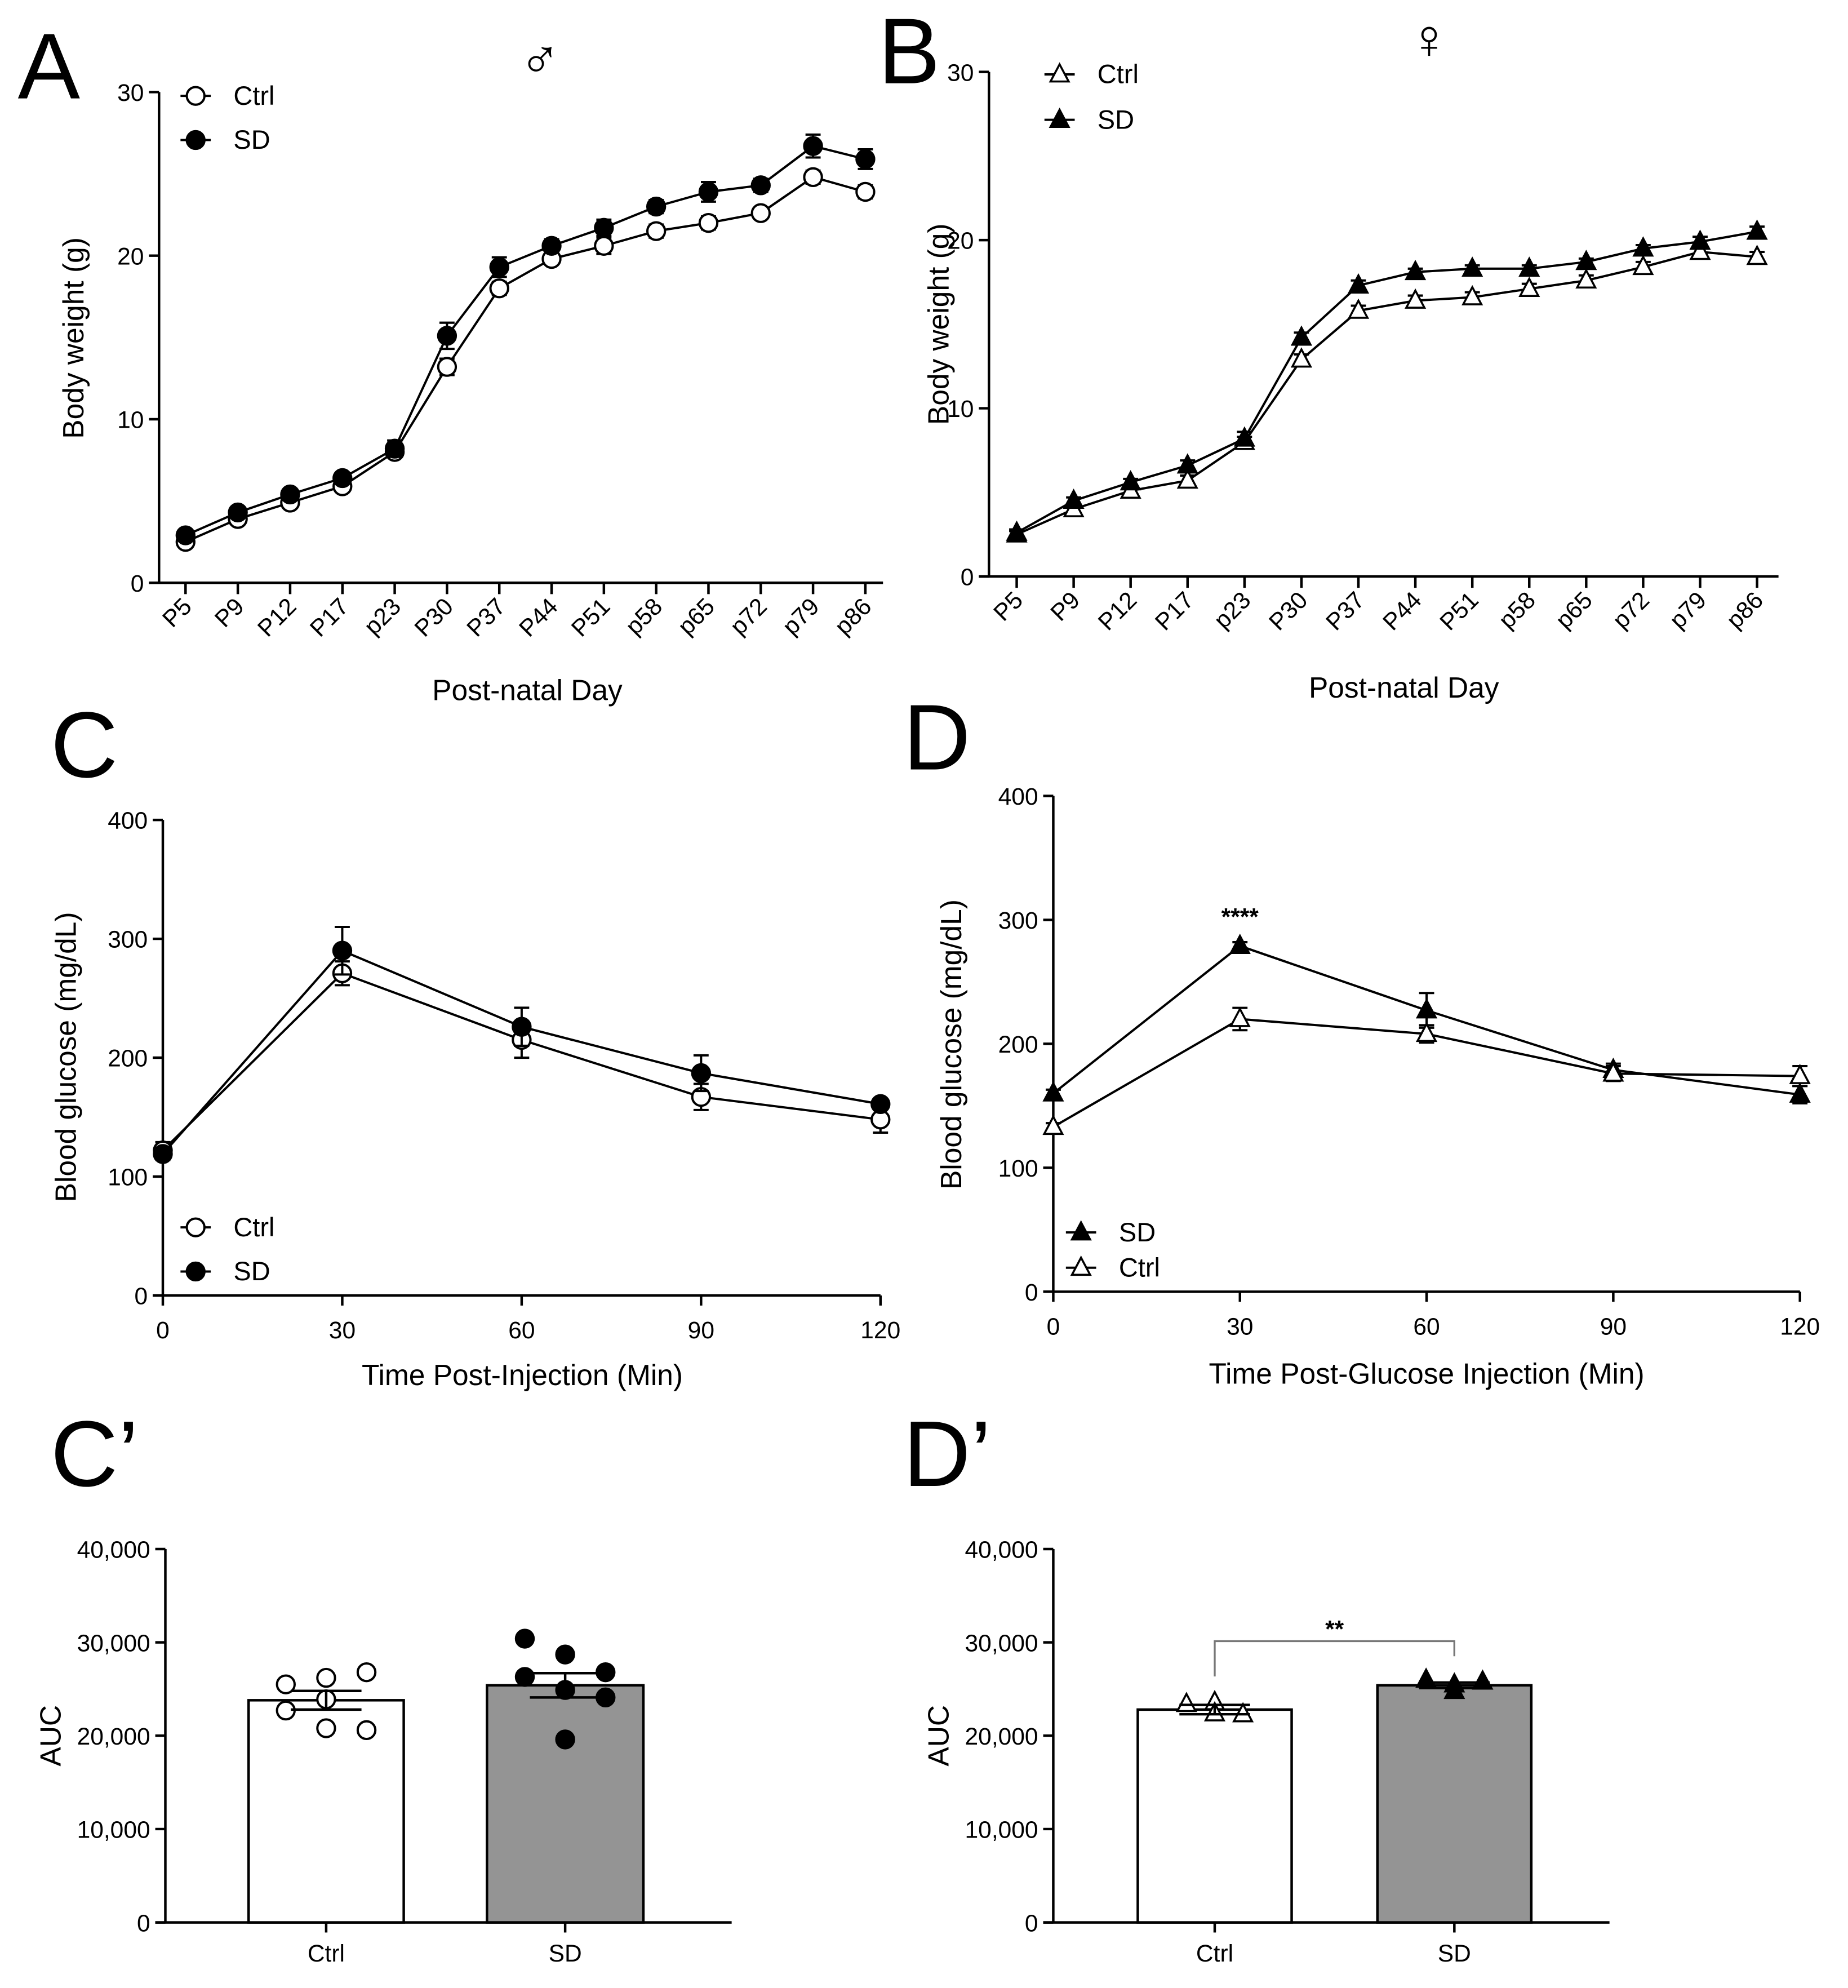  What do you see at coordinates (130, 421) in the screenshot?
I see `y-tick-label: 10` at bounding box center [130, 421].